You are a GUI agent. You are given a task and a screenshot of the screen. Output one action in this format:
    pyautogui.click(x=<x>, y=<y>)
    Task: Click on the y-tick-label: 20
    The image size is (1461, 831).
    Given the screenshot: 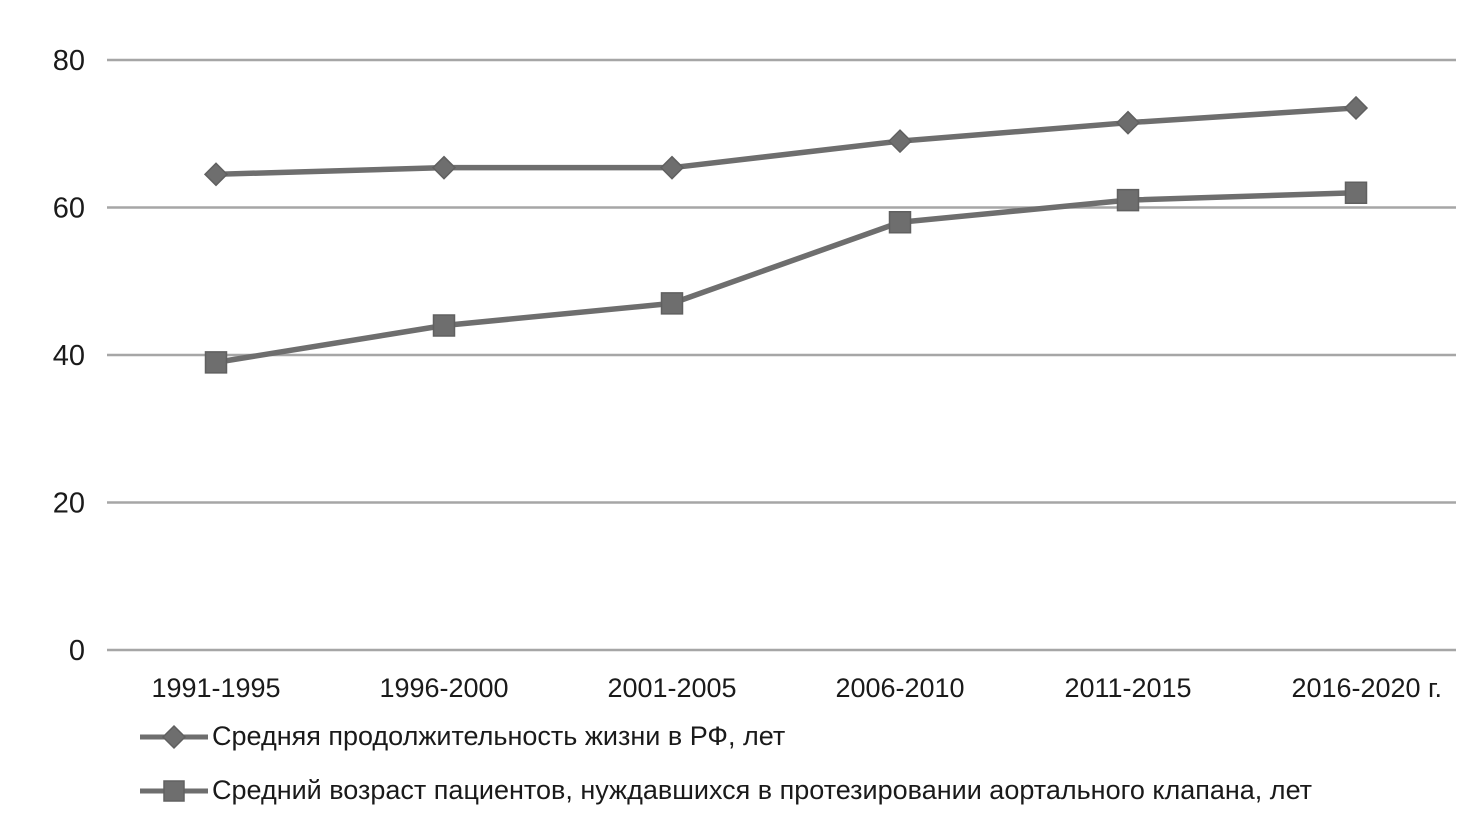 What is the action you would take?
    pyautogui.click(x=69, y=504)
    